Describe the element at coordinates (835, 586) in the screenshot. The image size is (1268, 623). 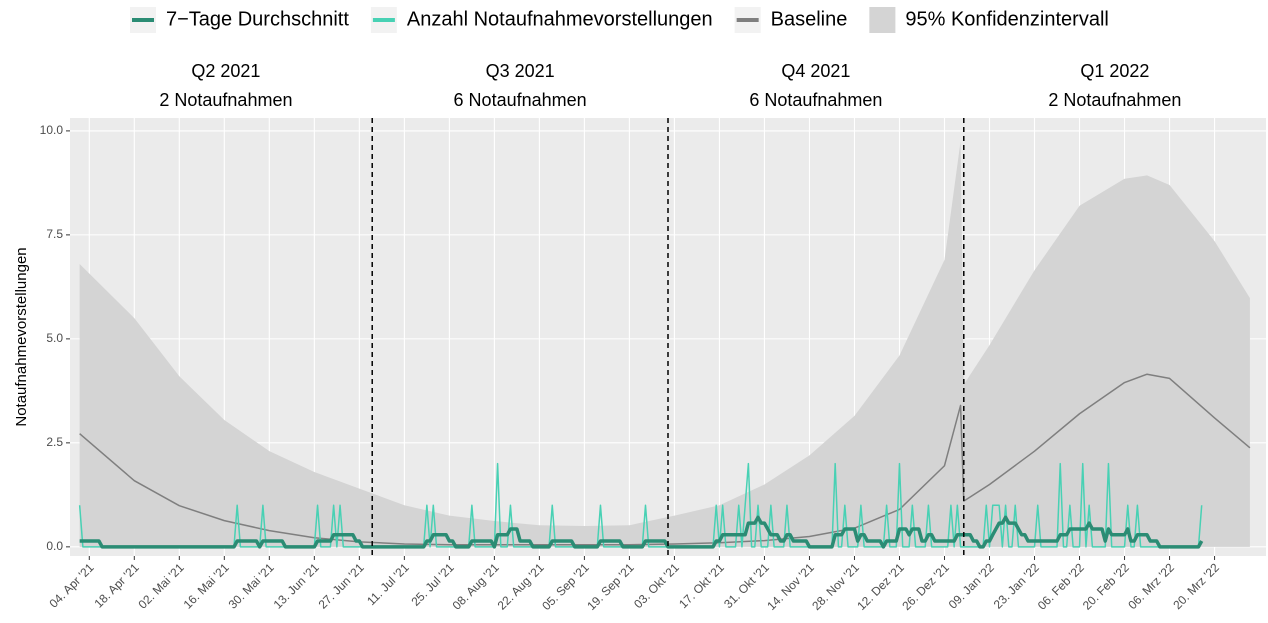
I see `x-tick-label: 28. Nov '21` at that location.